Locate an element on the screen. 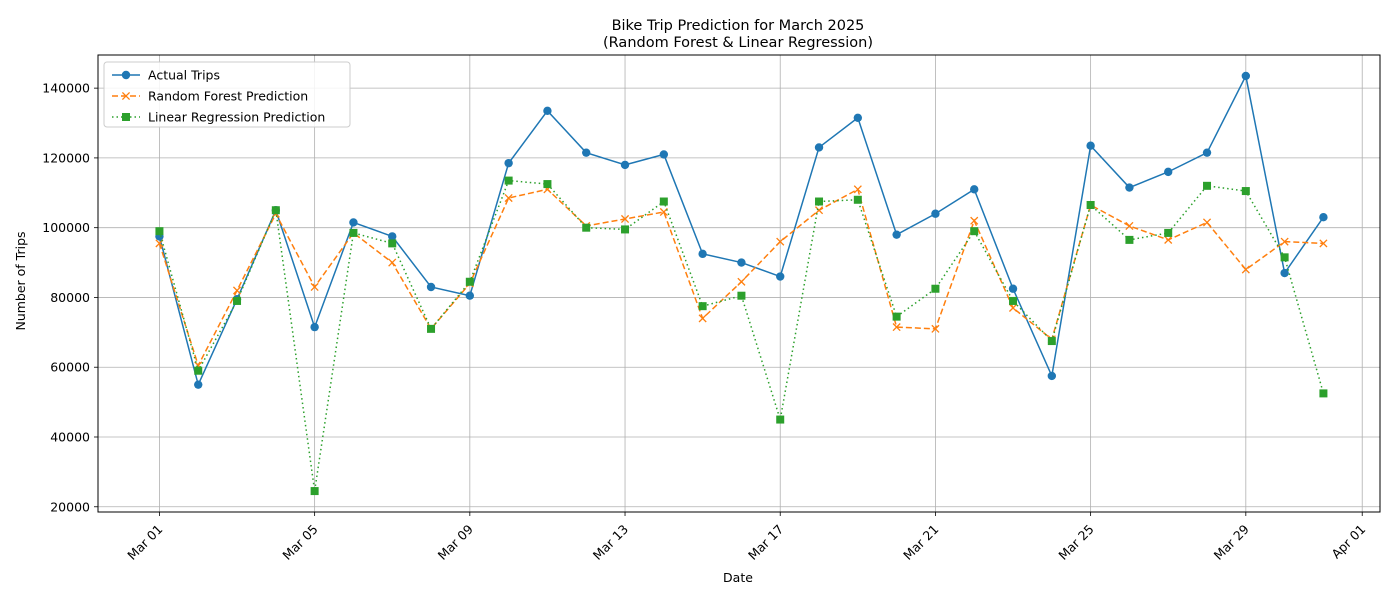 This screenshot has width=1400, height=600. y-tick-label: 120000 is located at coordinates (66, 157).